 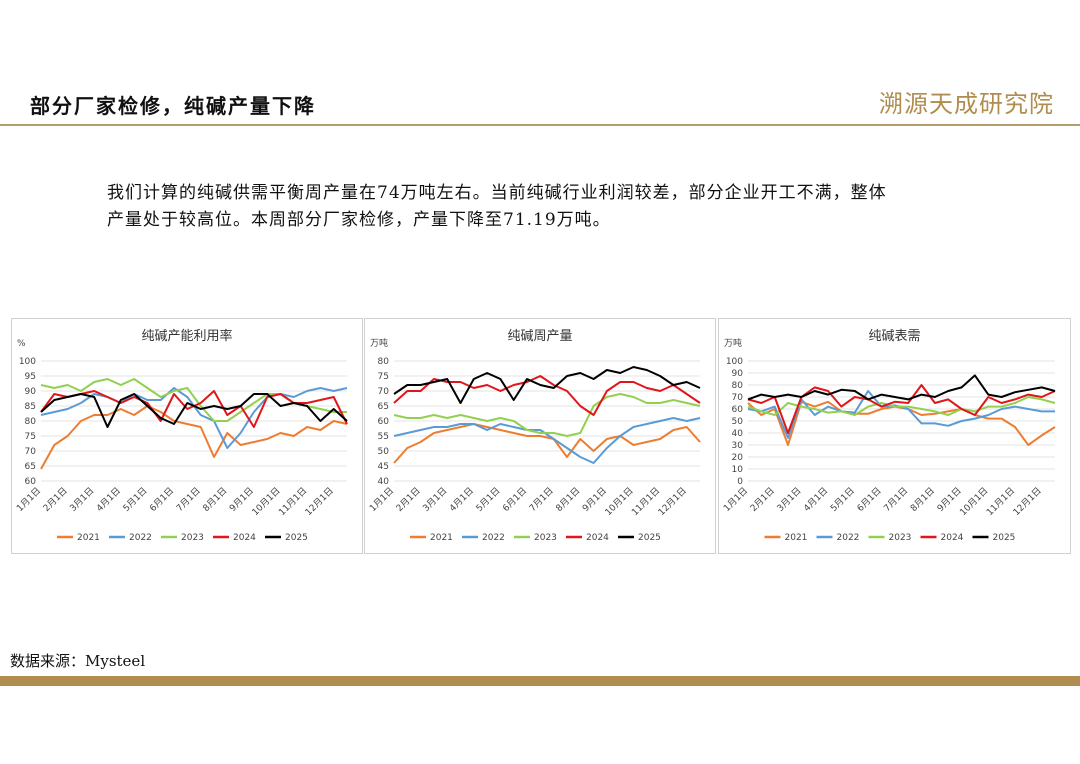 I want to click on y-tick-label: 85, so click(x=30, y=407).